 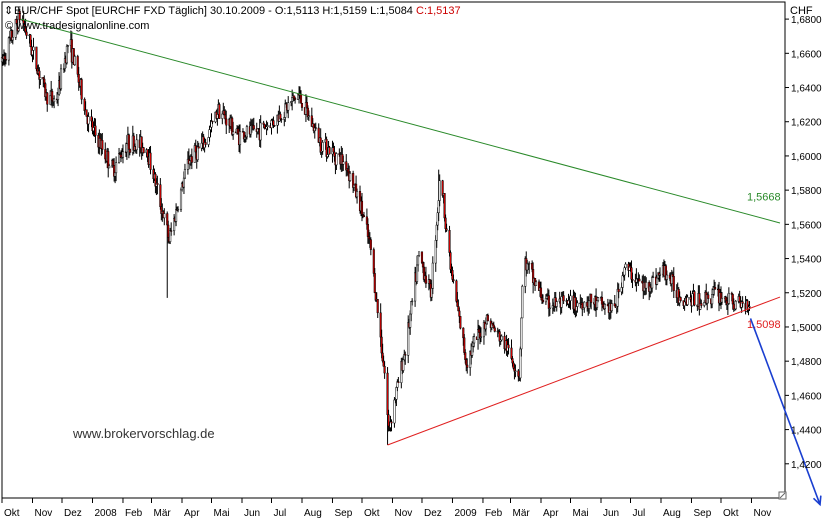 What do you see at coordinates (806, 157) in the screenshot?
I see `y-tick-label: 1,6000` at bounding box center [806, 157].